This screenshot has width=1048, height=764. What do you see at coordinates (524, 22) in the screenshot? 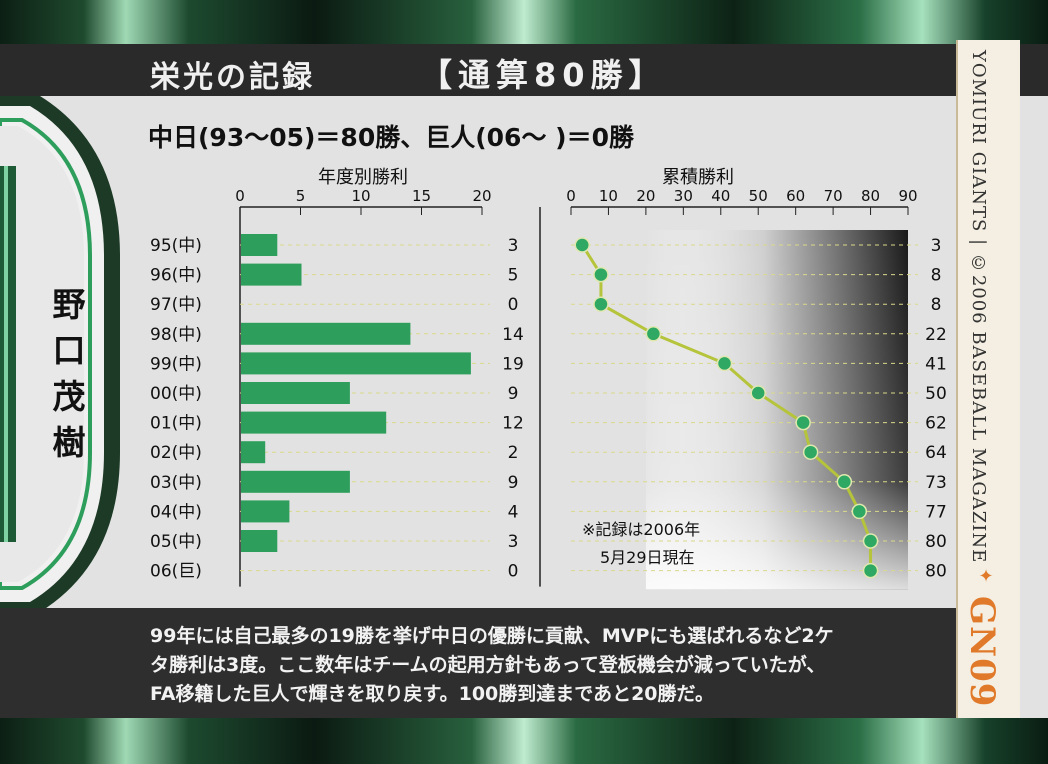
I see `top-decorative-band` at bounding box center [524, 22].